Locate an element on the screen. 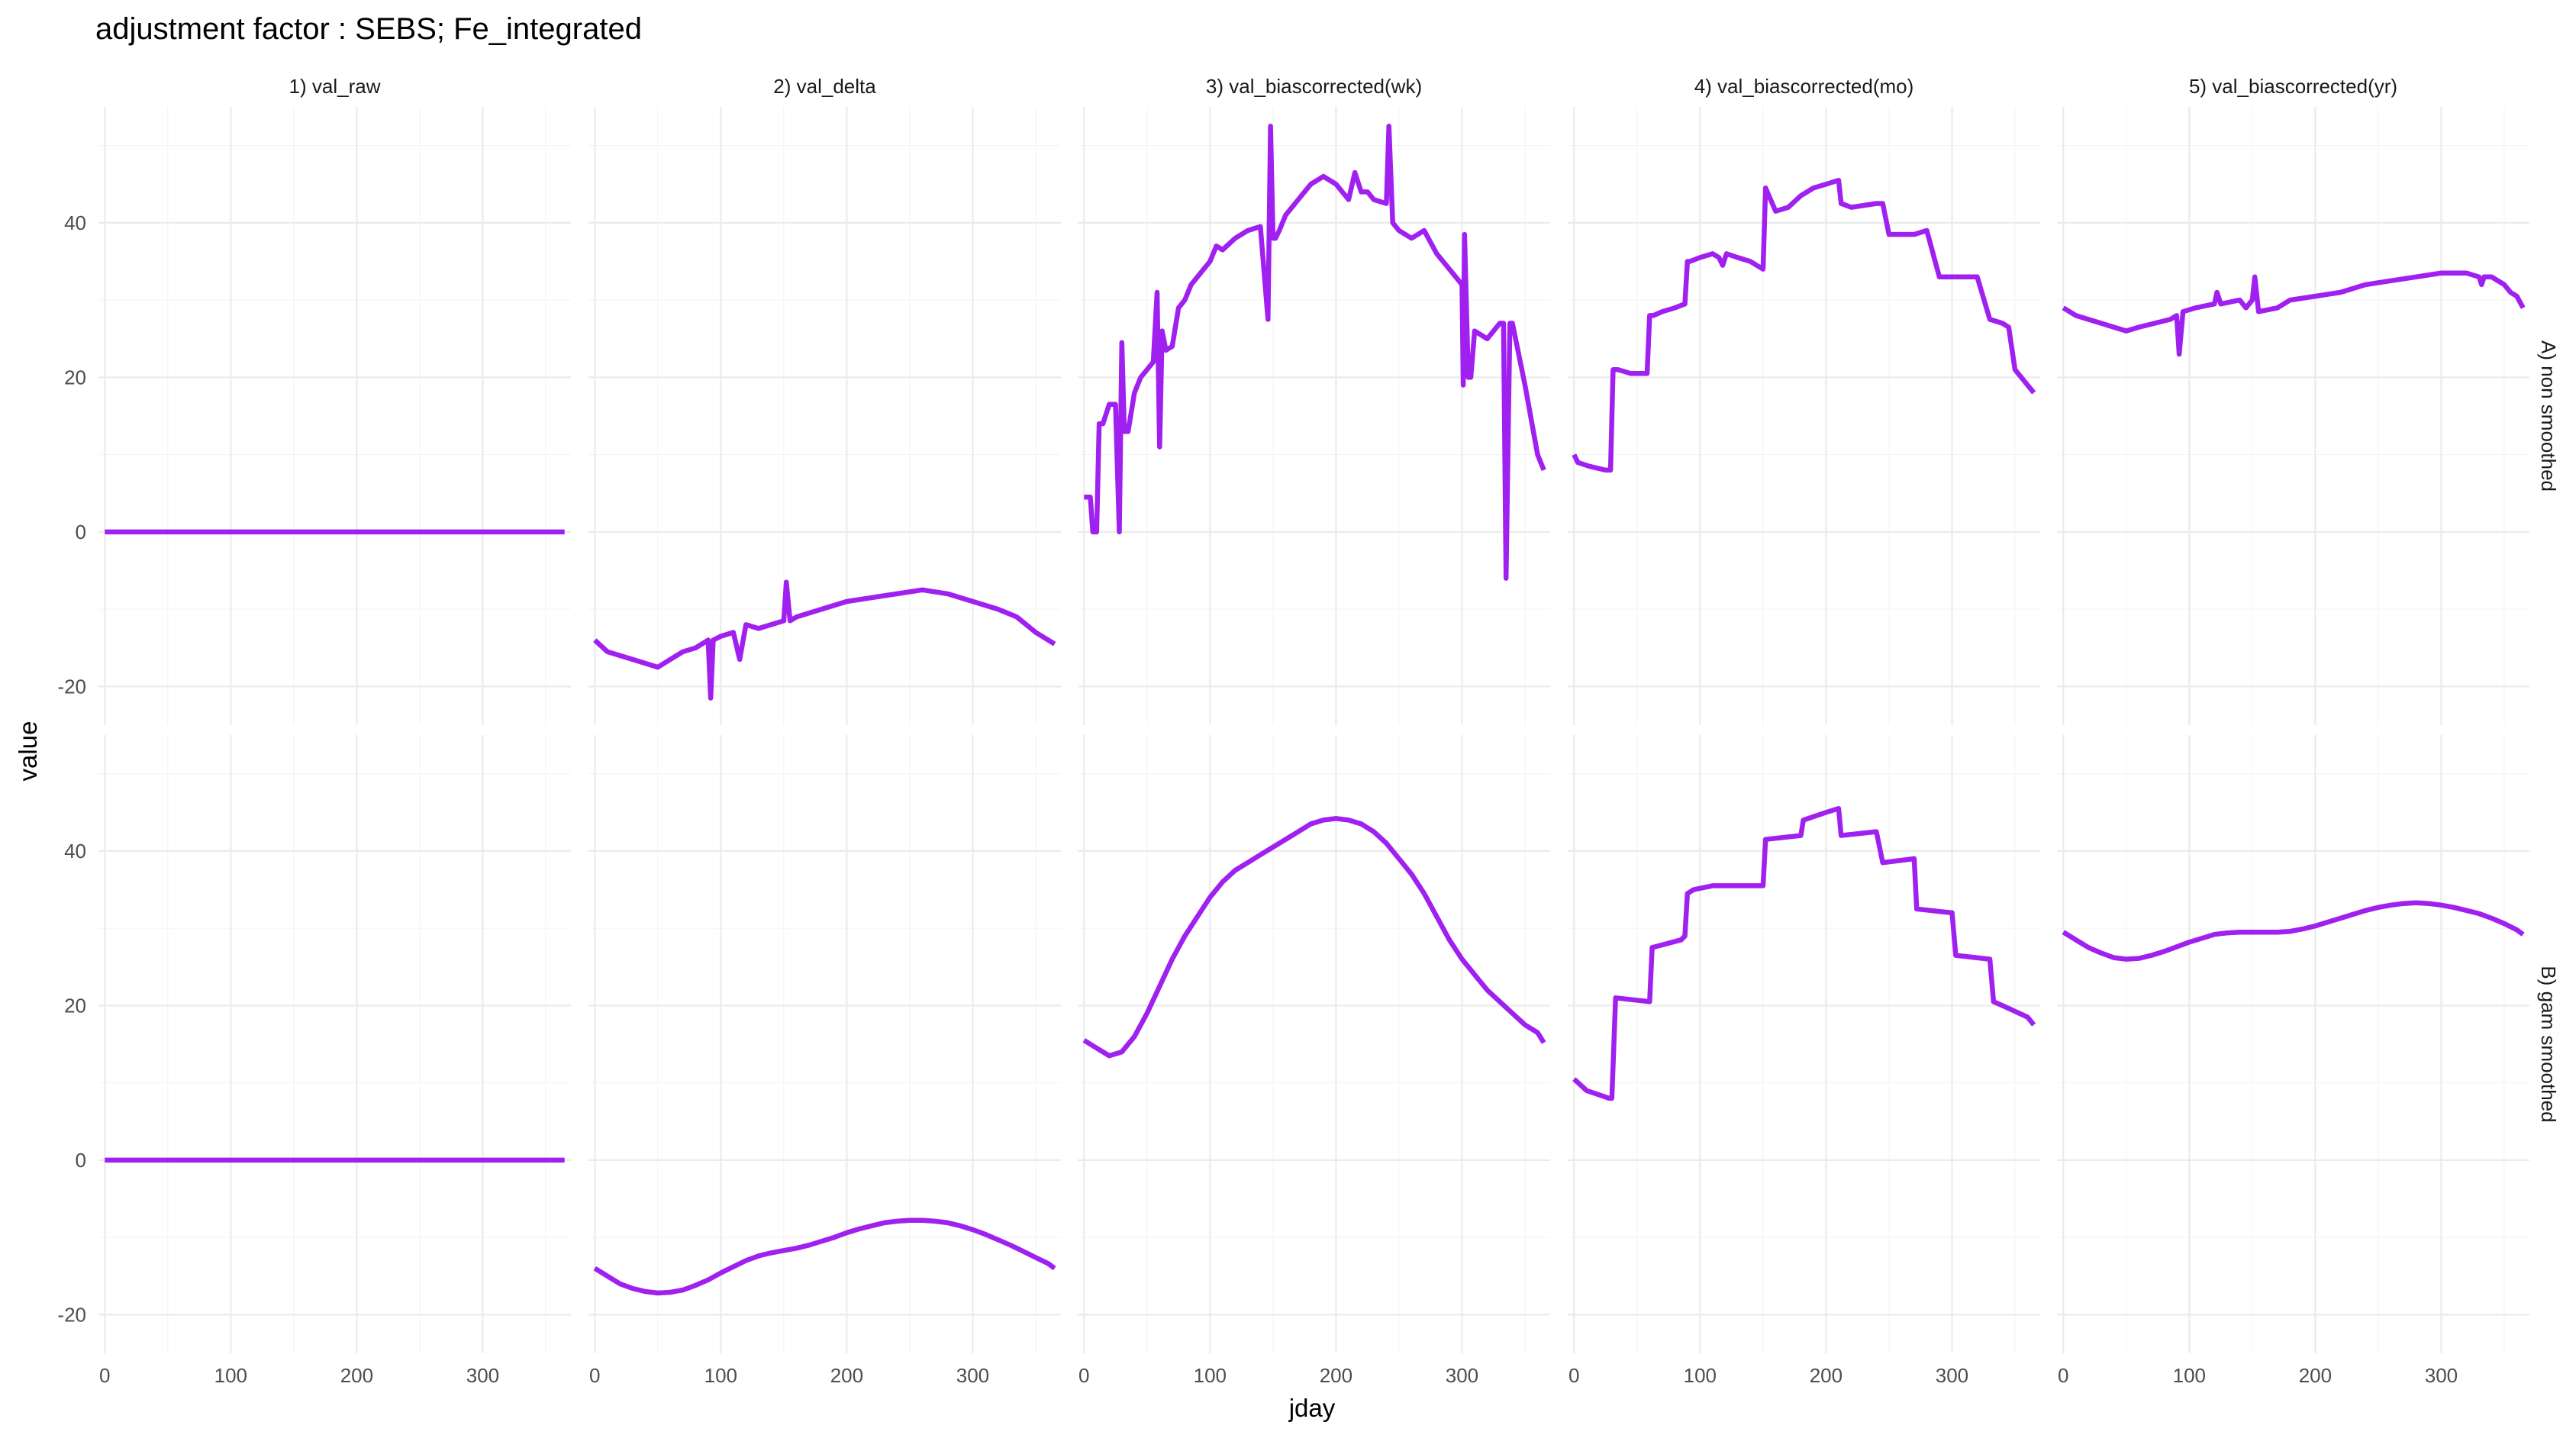  panel-r1-c3 is located at coordinates (1314, 416).